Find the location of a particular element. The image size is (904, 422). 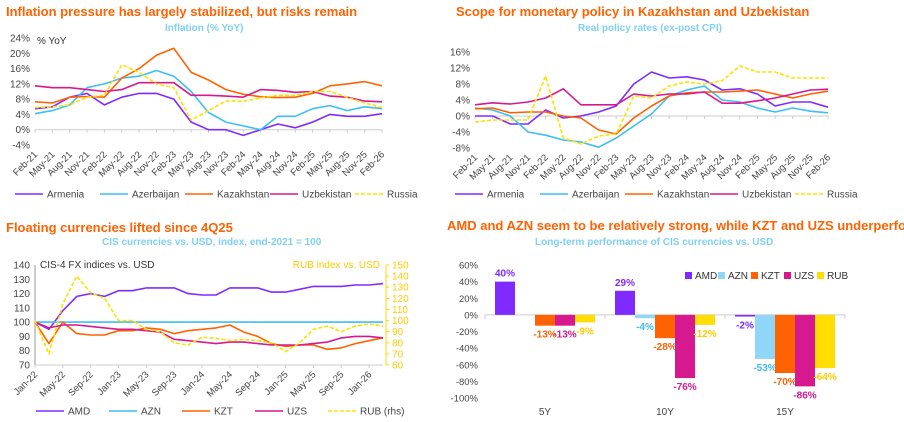

series-line-armenia is located at coordinates (652, 98).